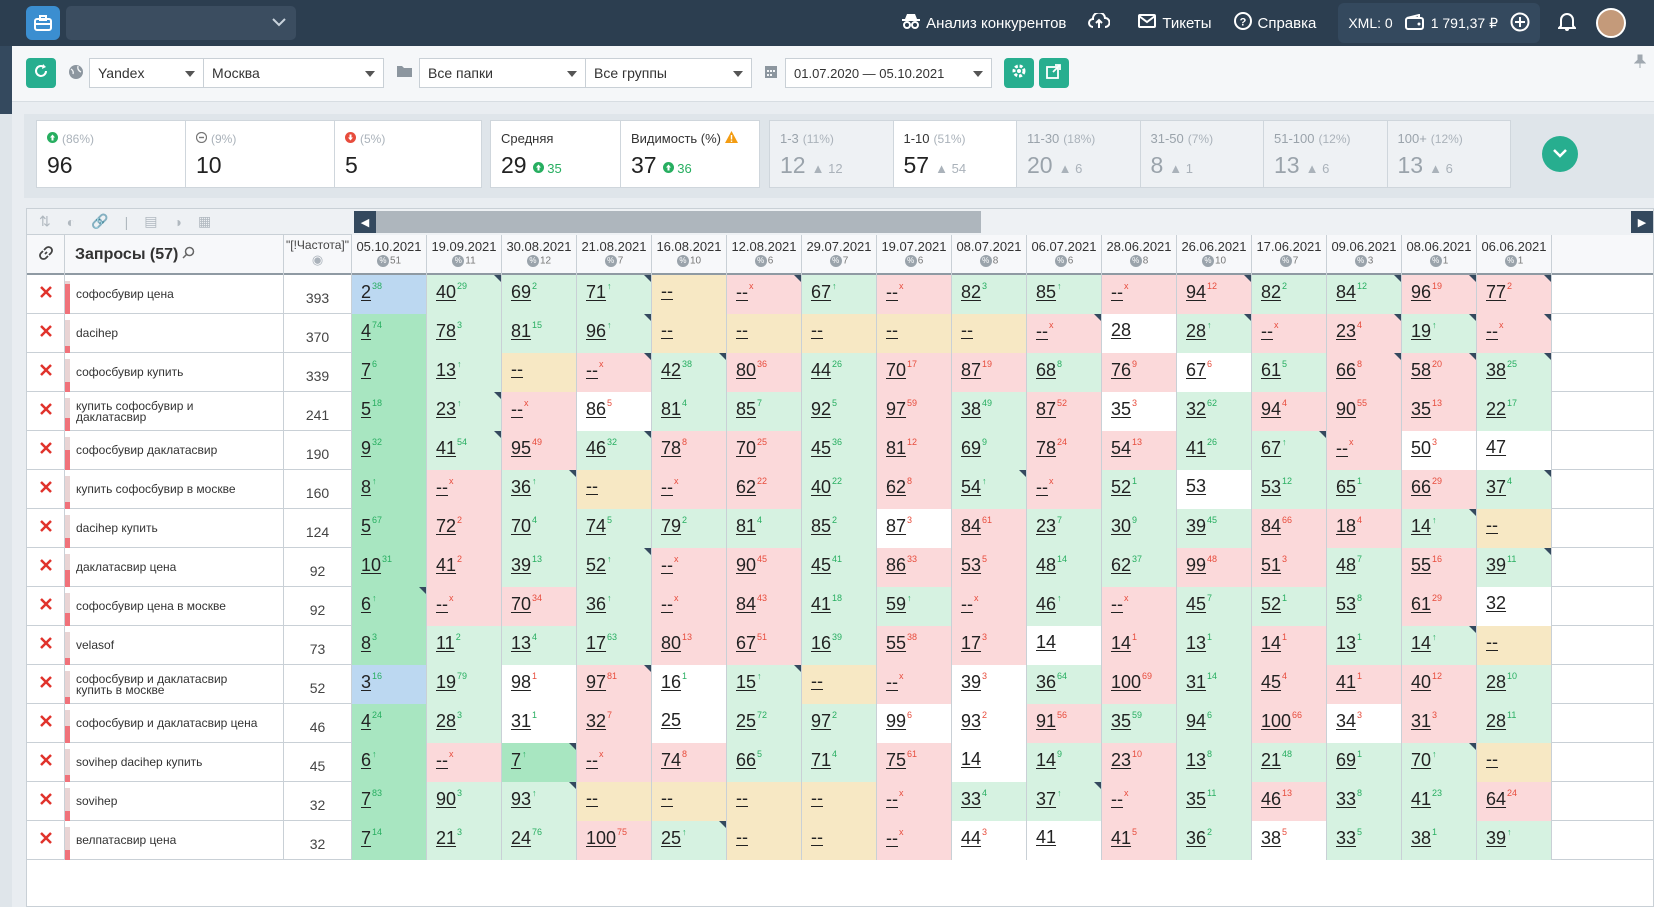  Describe the element at coordinates (174, 723) in the screenshot. I see `query-cell: софосбувир и даклатасвир цена` at that location.